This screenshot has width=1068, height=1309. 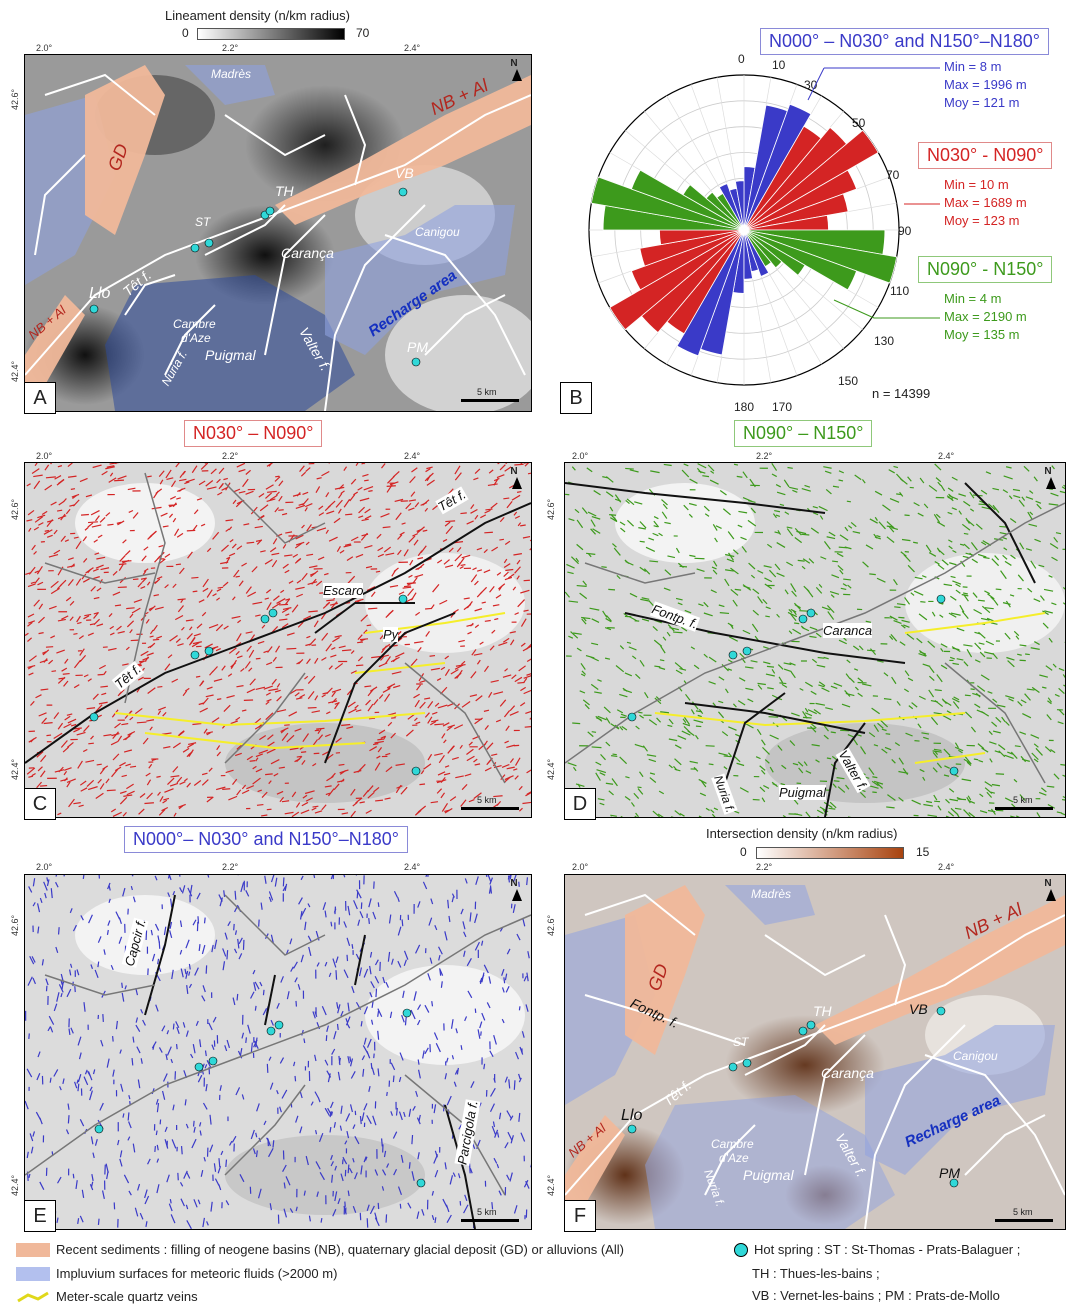 I want to click on colorbar-f, so click(x=830, y=853).